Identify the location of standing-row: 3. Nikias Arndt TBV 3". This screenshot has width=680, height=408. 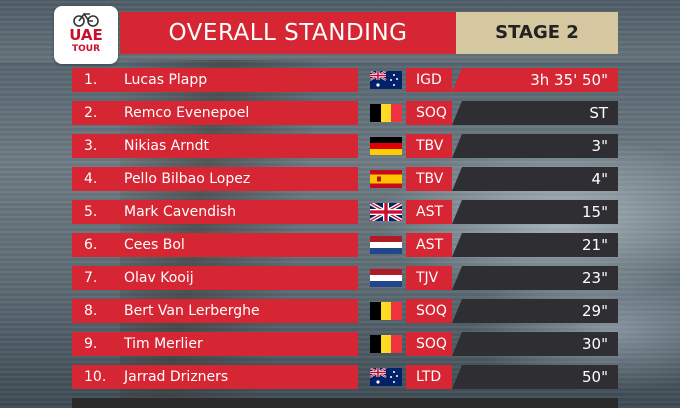
(345, 146).